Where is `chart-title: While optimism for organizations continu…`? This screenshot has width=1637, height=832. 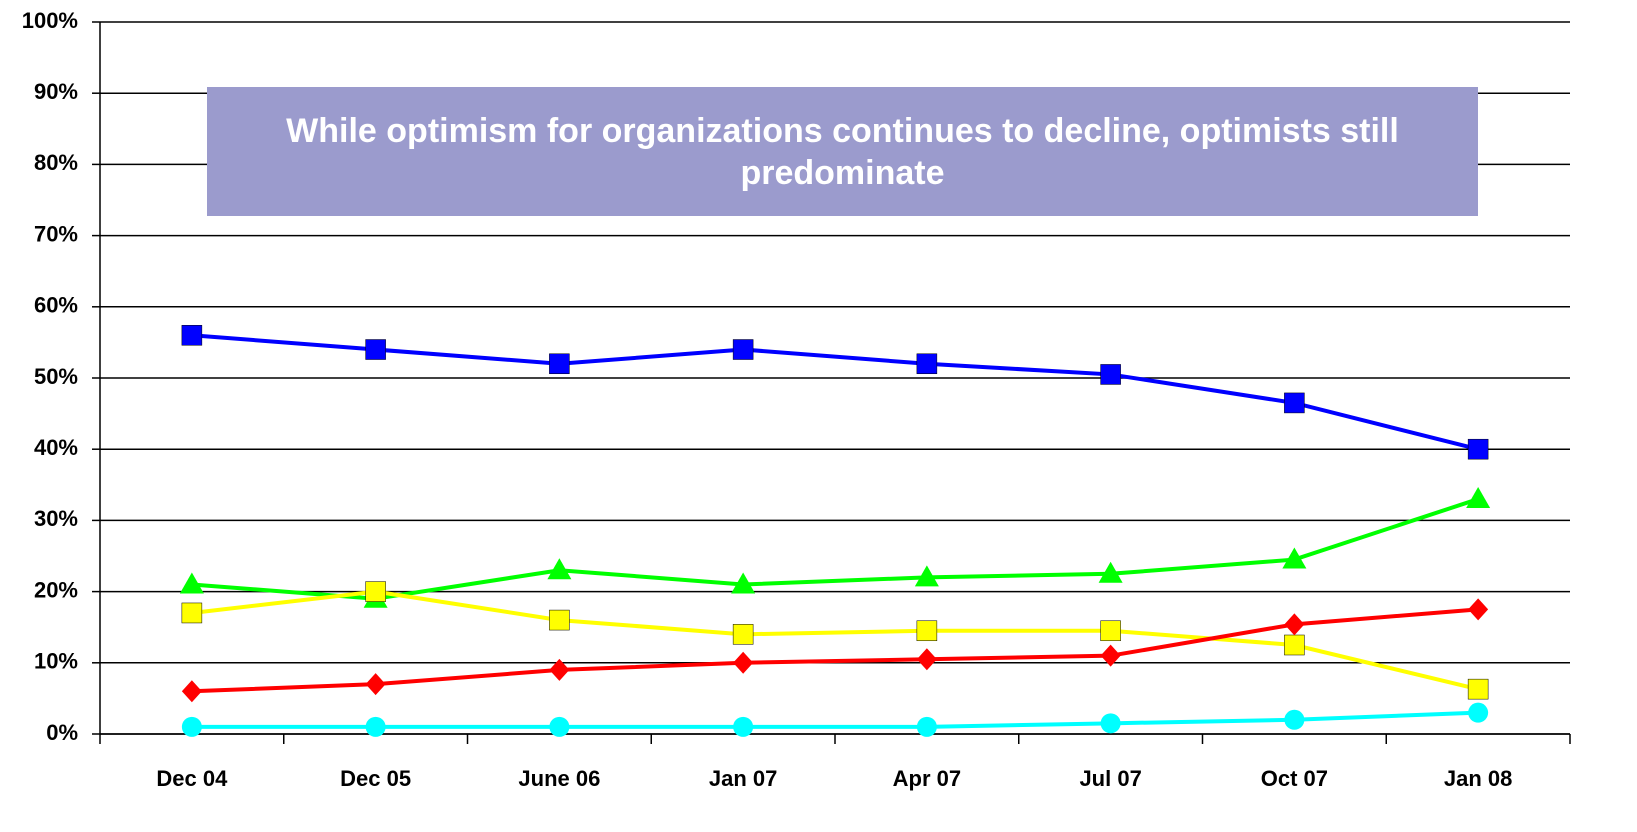 chart-title: While optimism for organizations continu… is located at coordinates (842, 151).